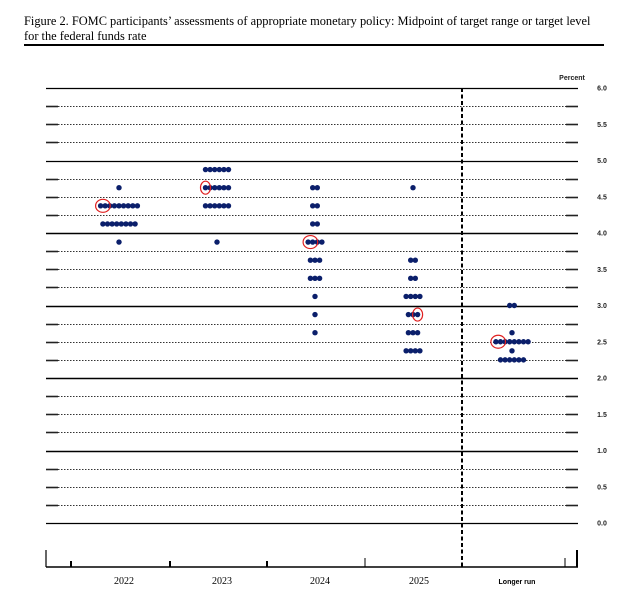 This screenshot has height=594, width=619. What do you see at coordinates (222, 581) in the screenshot?
I see `x-tick-label: 2023` at bounding box center [222, 581].